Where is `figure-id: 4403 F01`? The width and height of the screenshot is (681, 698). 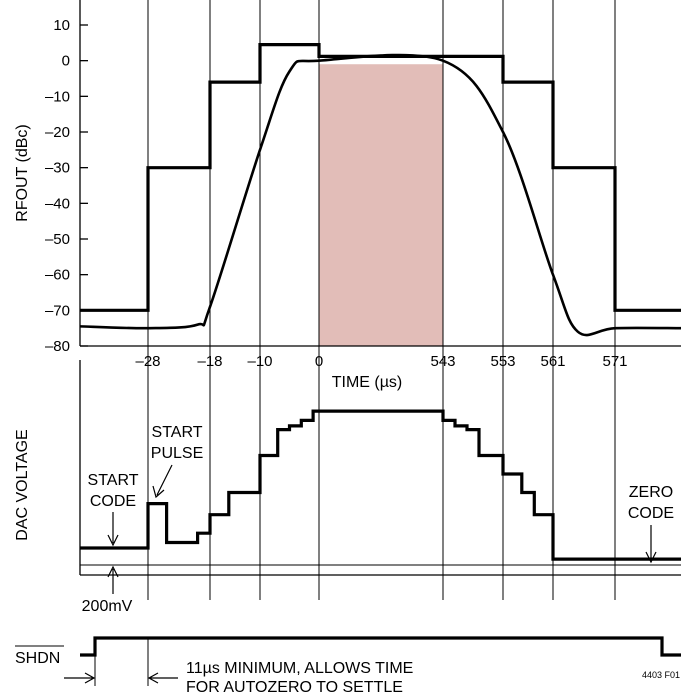 figure-id: 4403 F01 is located at coordinates (661, 675).